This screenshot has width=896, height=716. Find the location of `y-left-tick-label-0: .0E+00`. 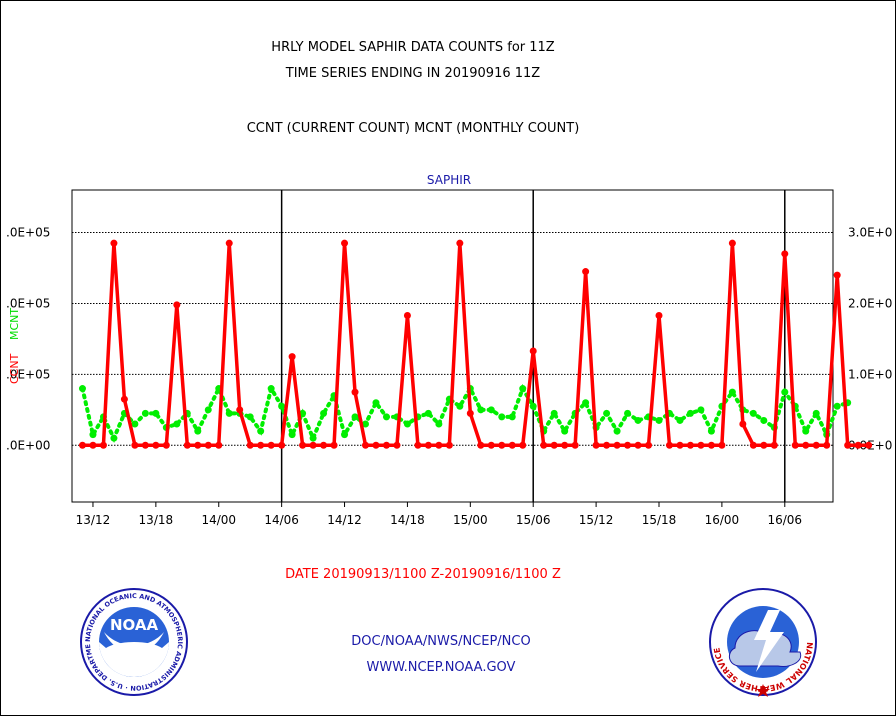

y-left-tick-label-0: .0E+00 is located at coordinates (28, 445).